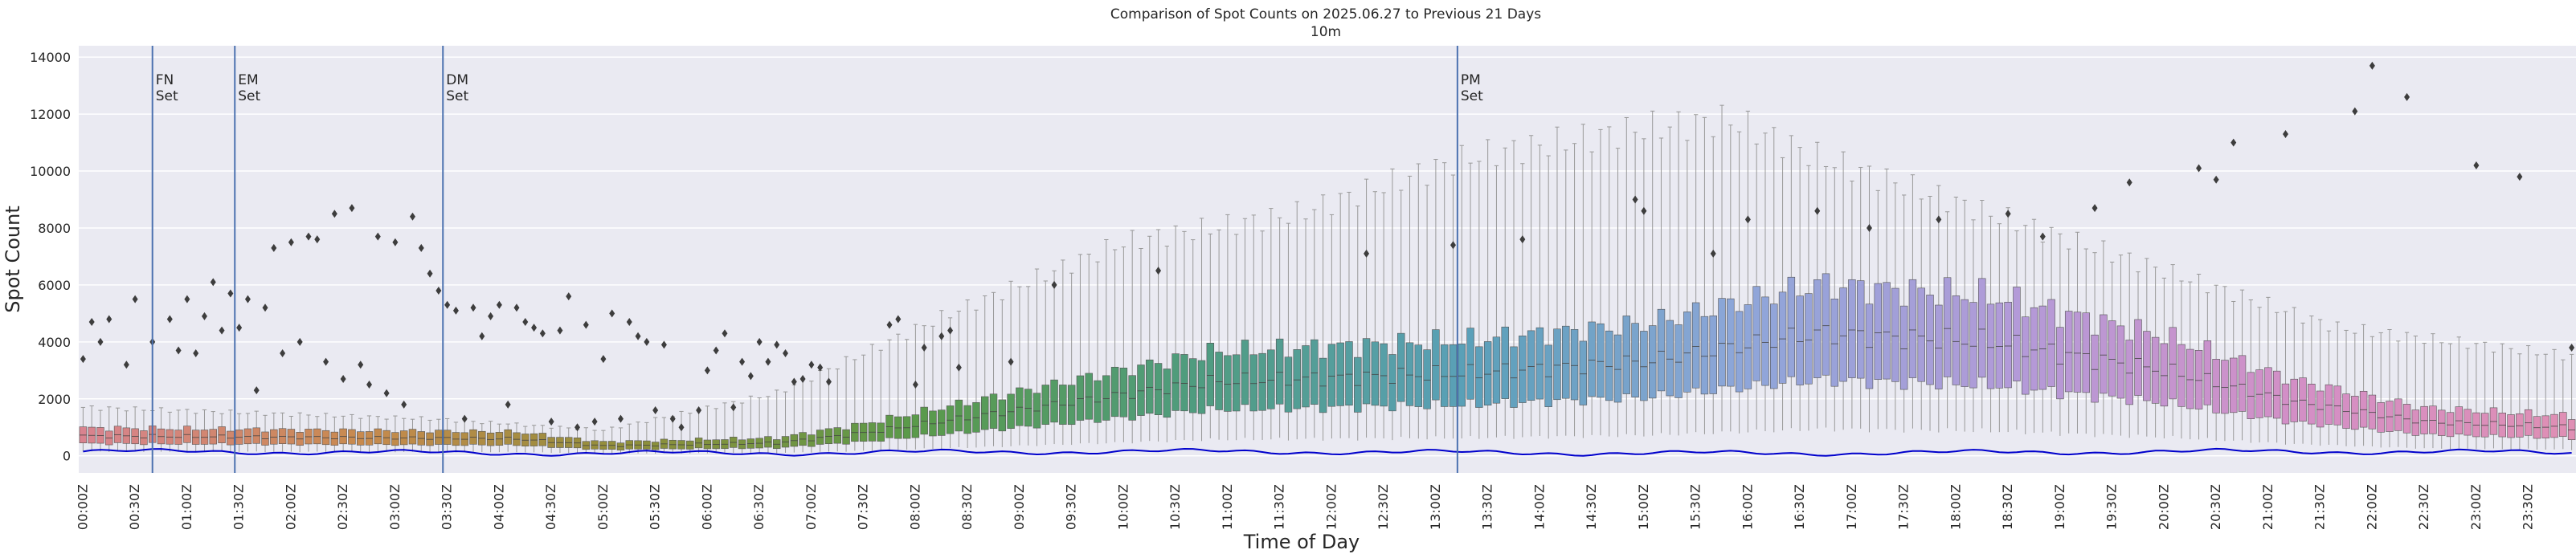 The height and width of the screenshot is (558, 2576). What do you see at coordinates (457, 80) in the screenshot?
I see `event-label-name: DM` at bounding box center [457, 80].